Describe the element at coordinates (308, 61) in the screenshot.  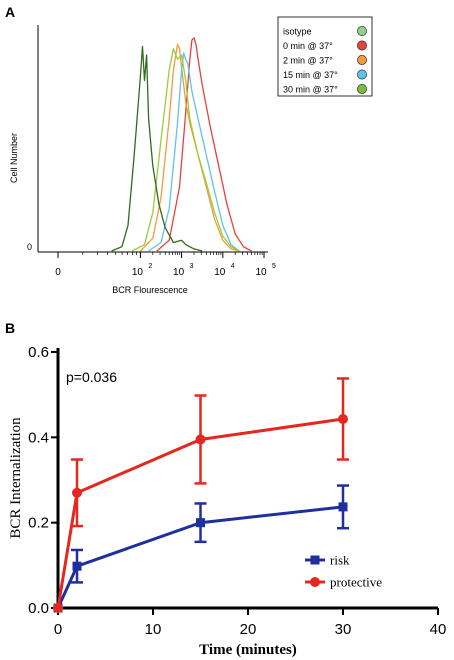
I see `histogram-legend-label: 2 min @ 37°` at that location.